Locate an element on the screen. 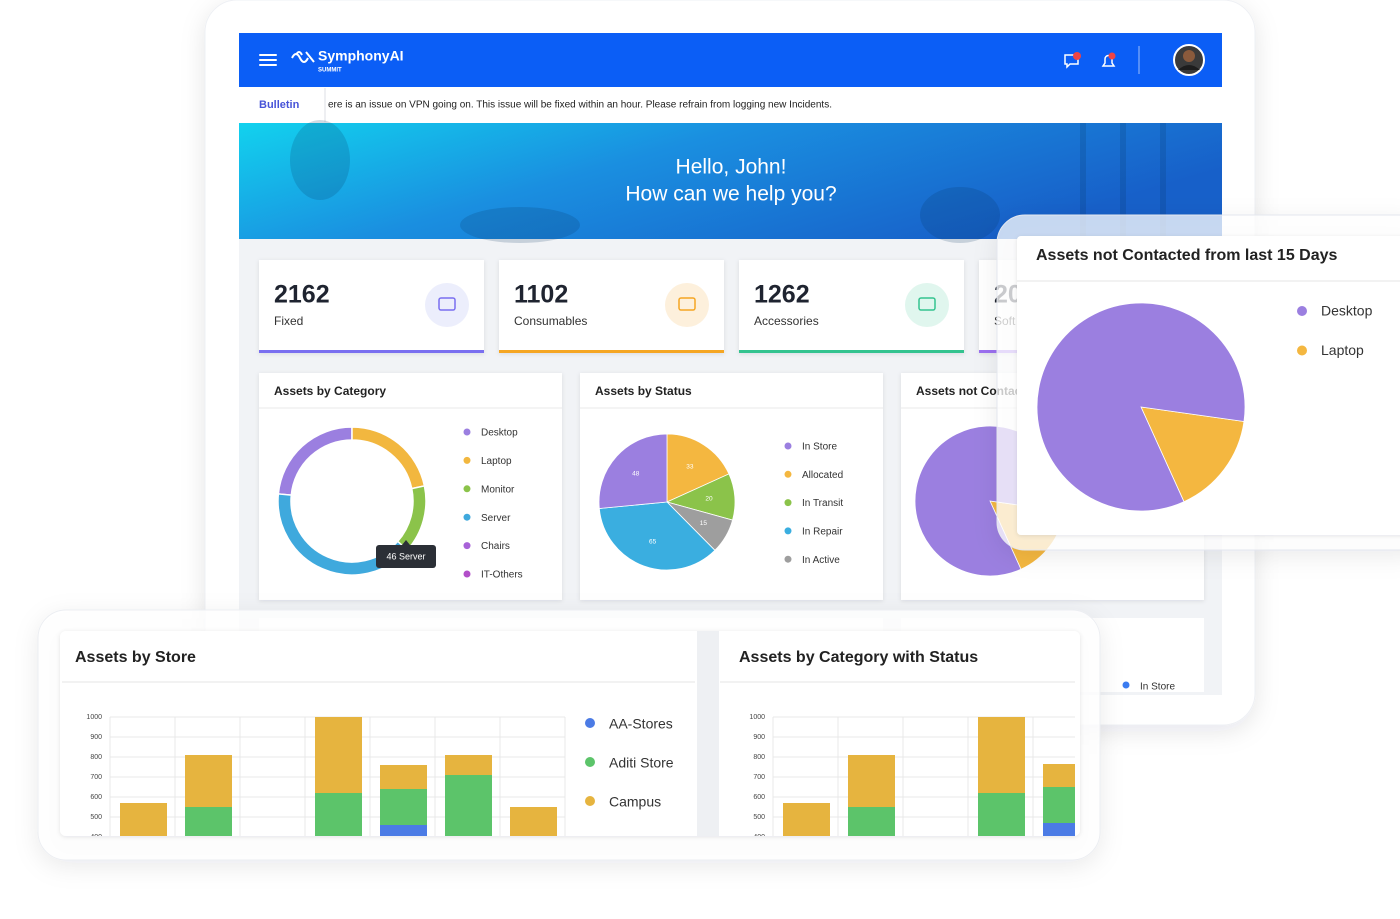  bulletin-bar is located at coordinates (730, 105).